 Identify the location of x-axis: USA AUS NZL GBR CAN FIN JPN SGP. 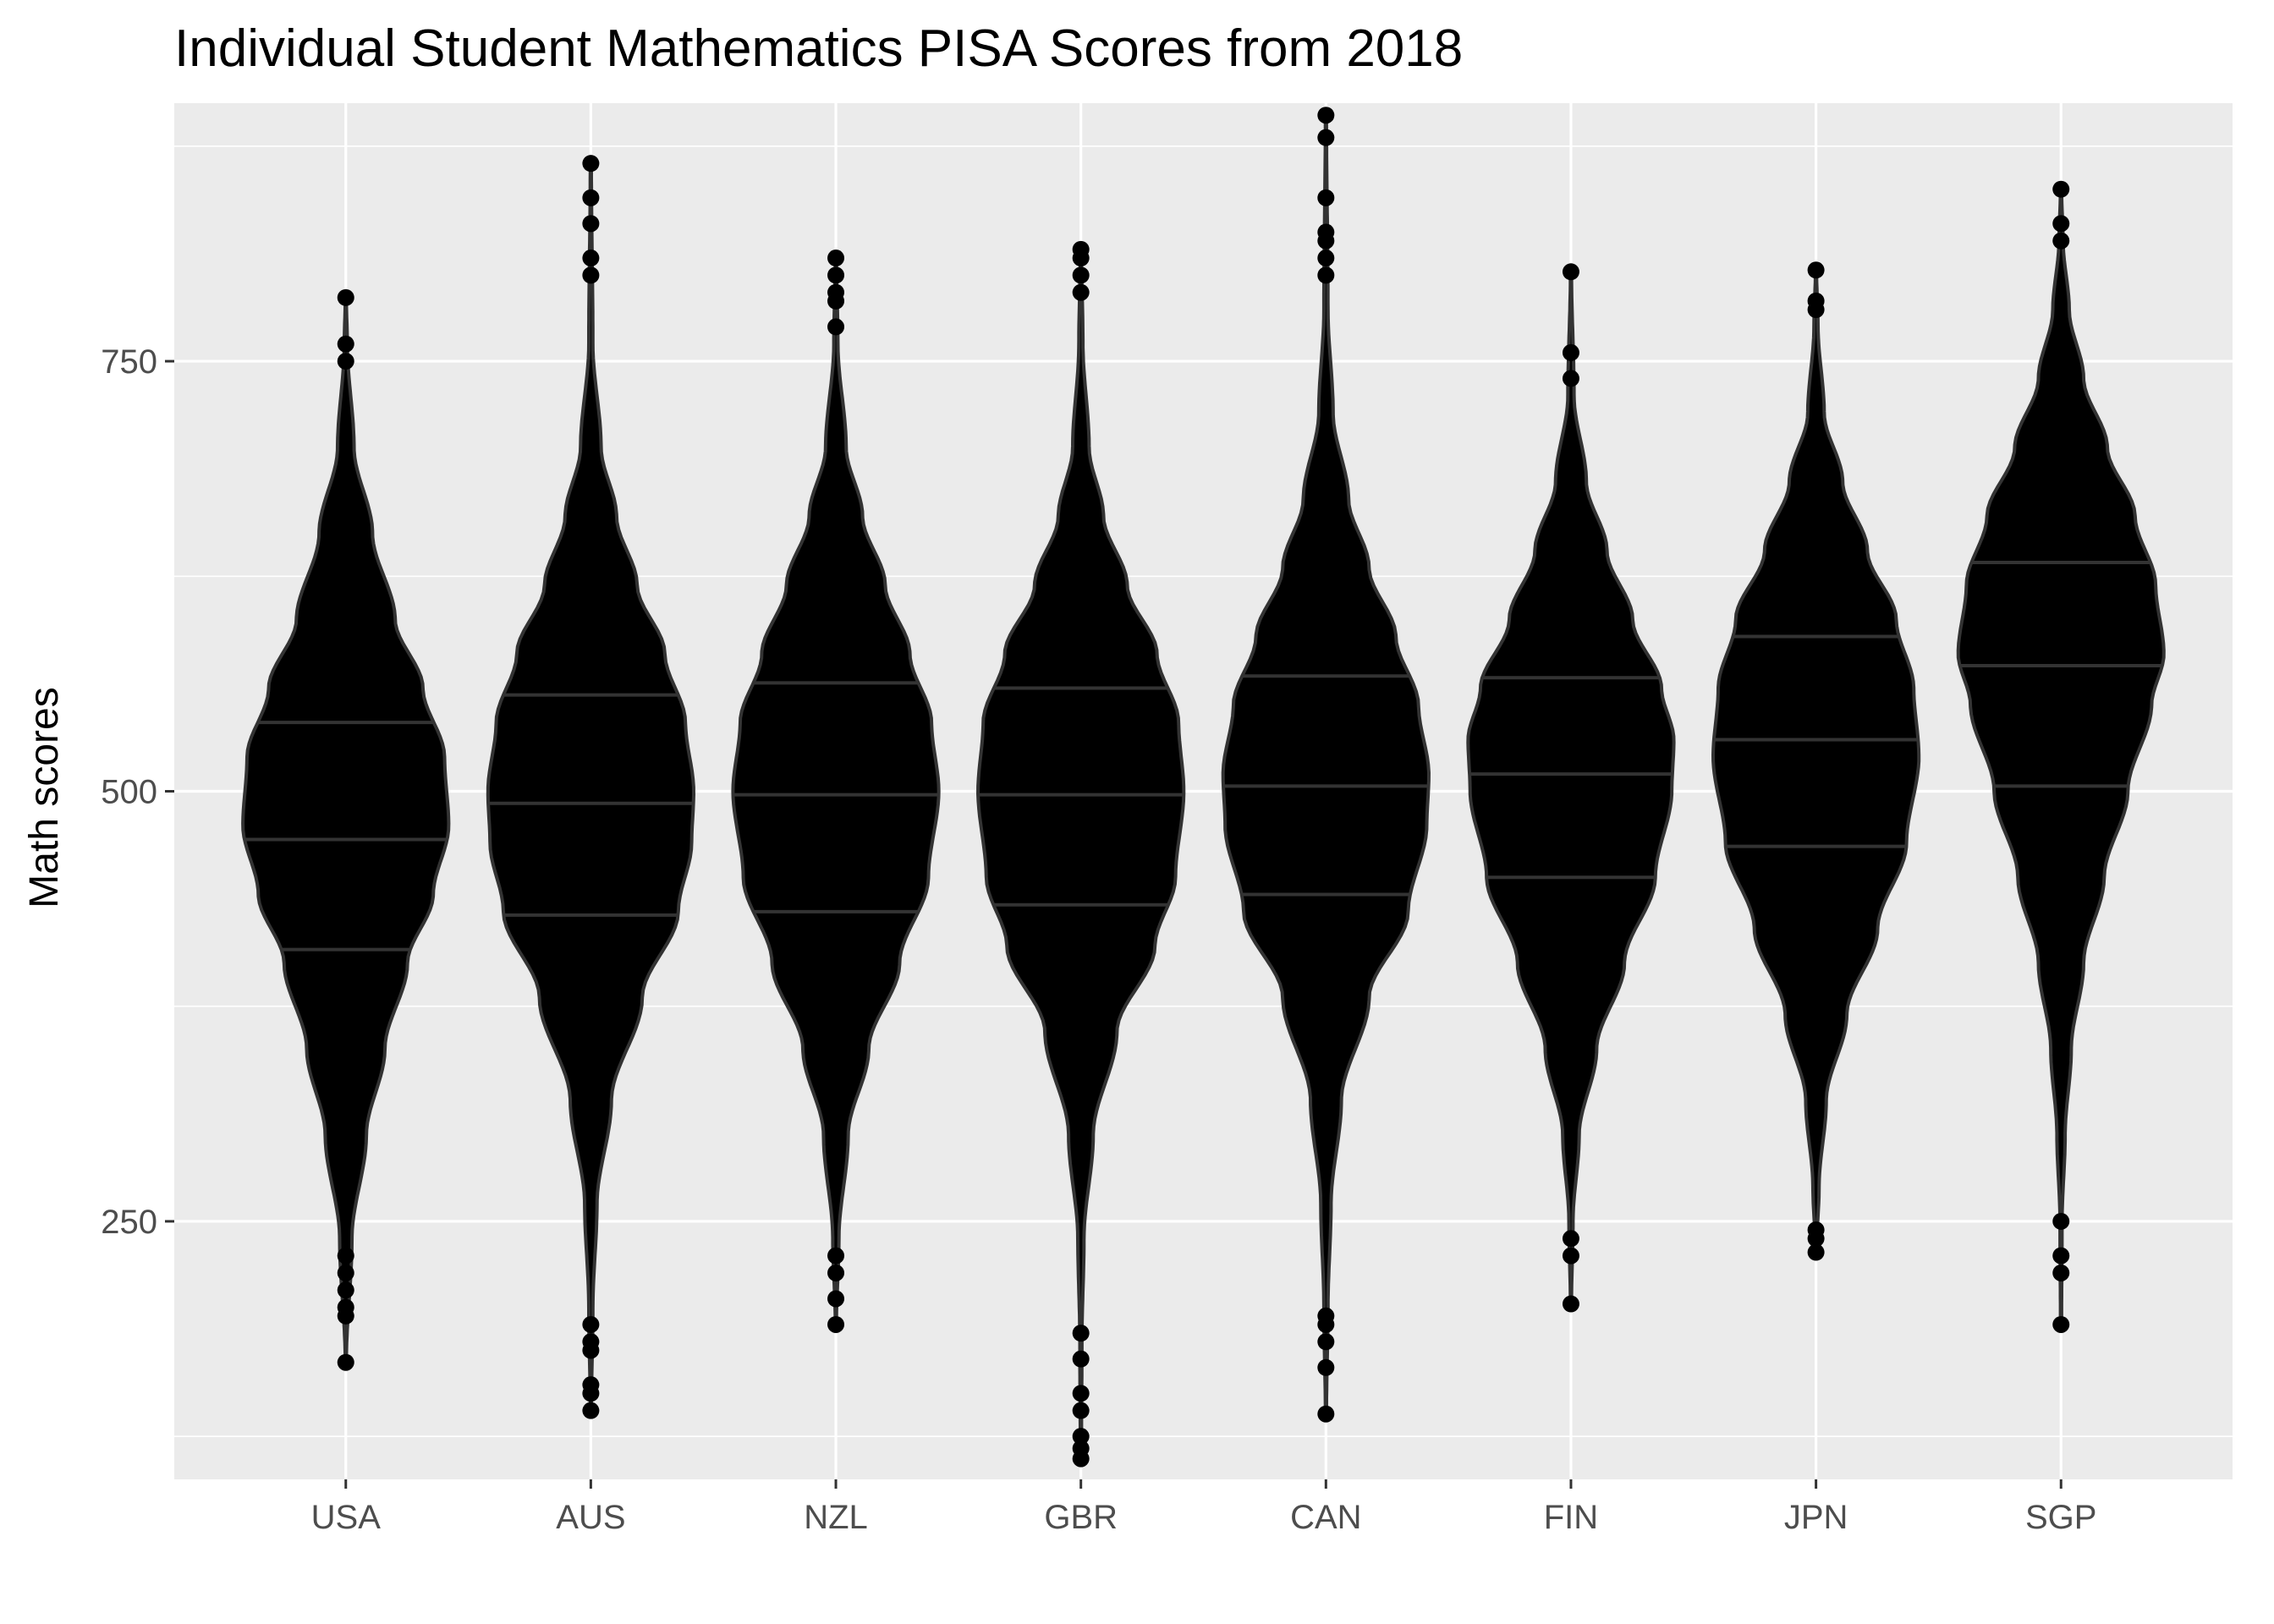
(1203, 1508).